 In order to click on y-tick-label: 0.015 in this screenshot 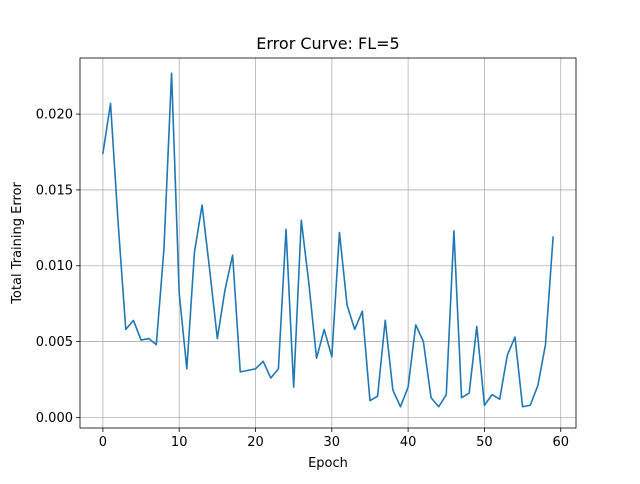, I will do `click(54, 190)`.